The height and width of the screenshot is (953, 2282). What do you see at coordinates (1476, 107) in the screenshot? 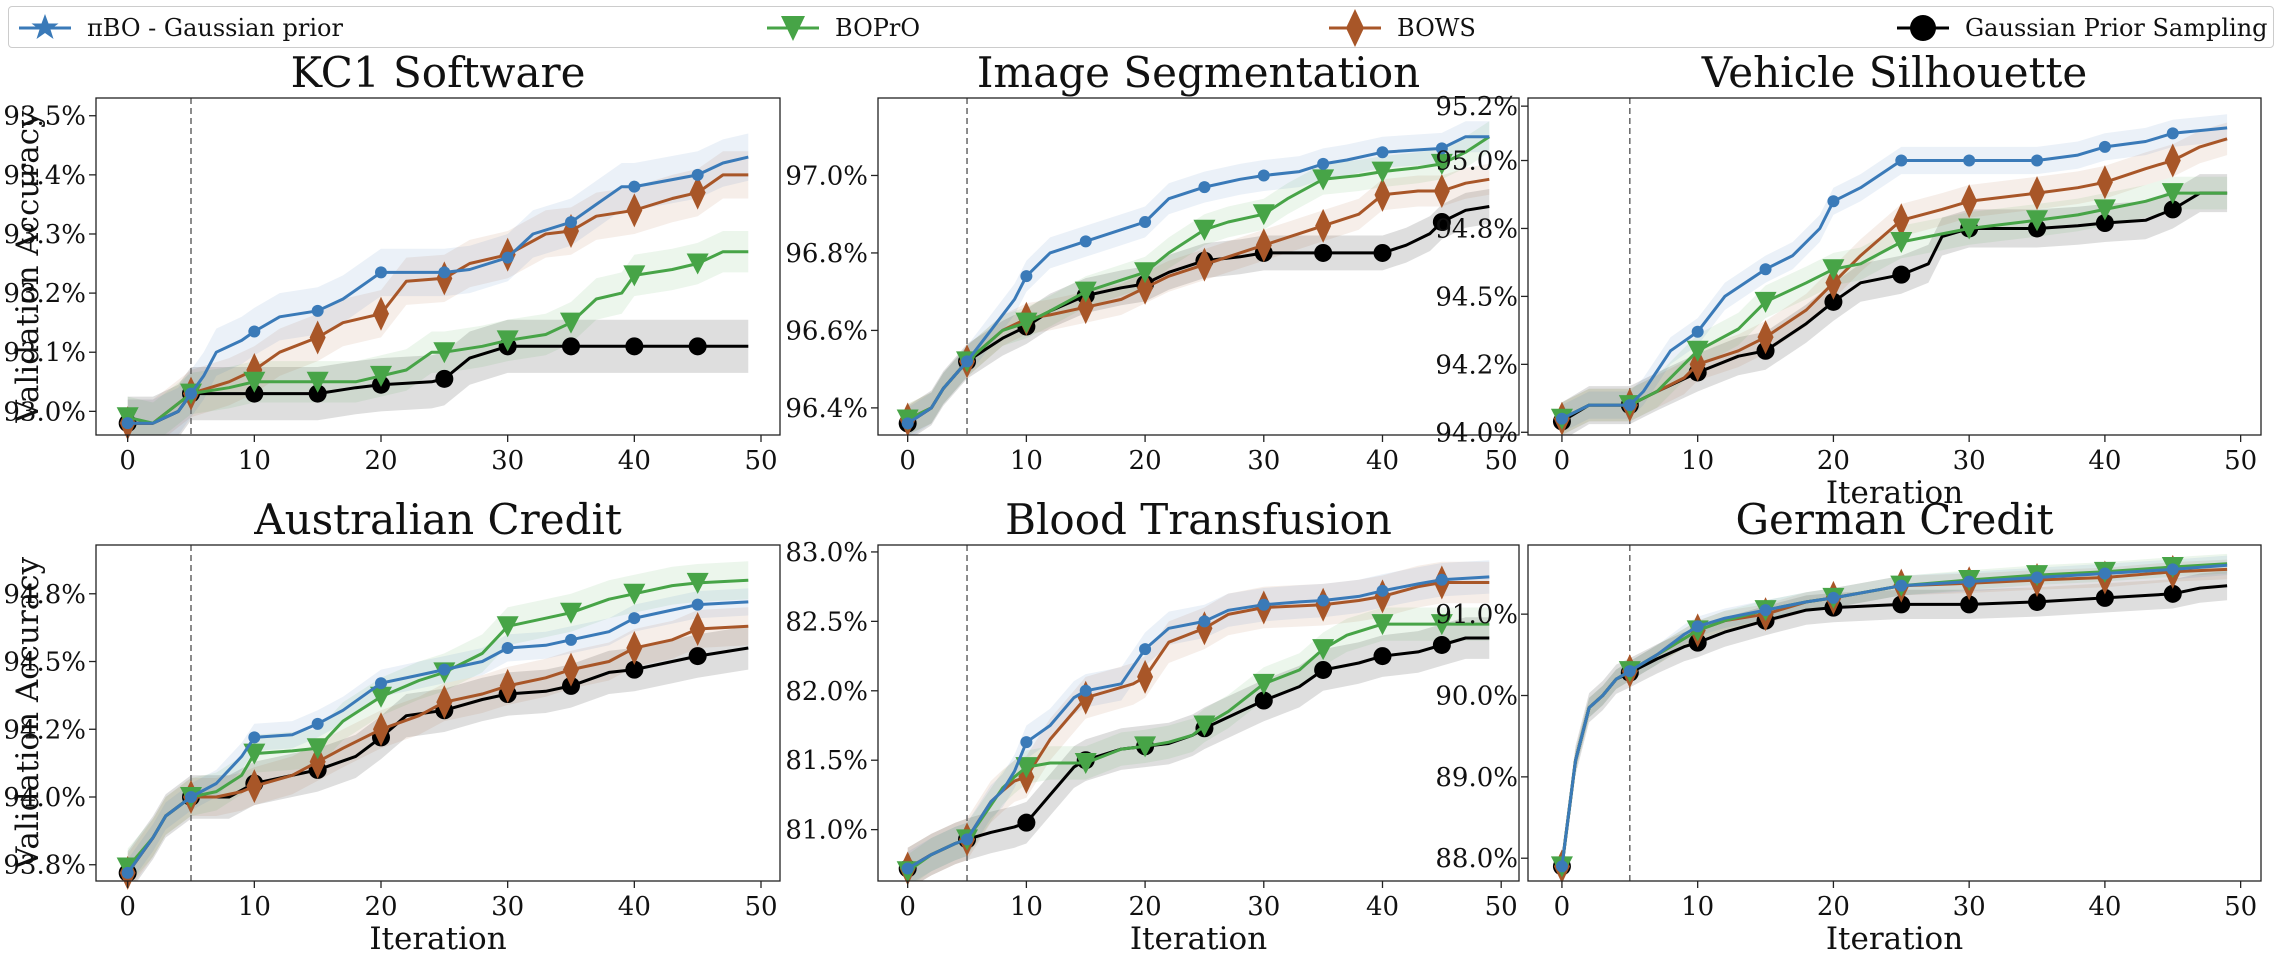
I see `y-tick-label: 95.2%` at bounding box center [1476, 107].